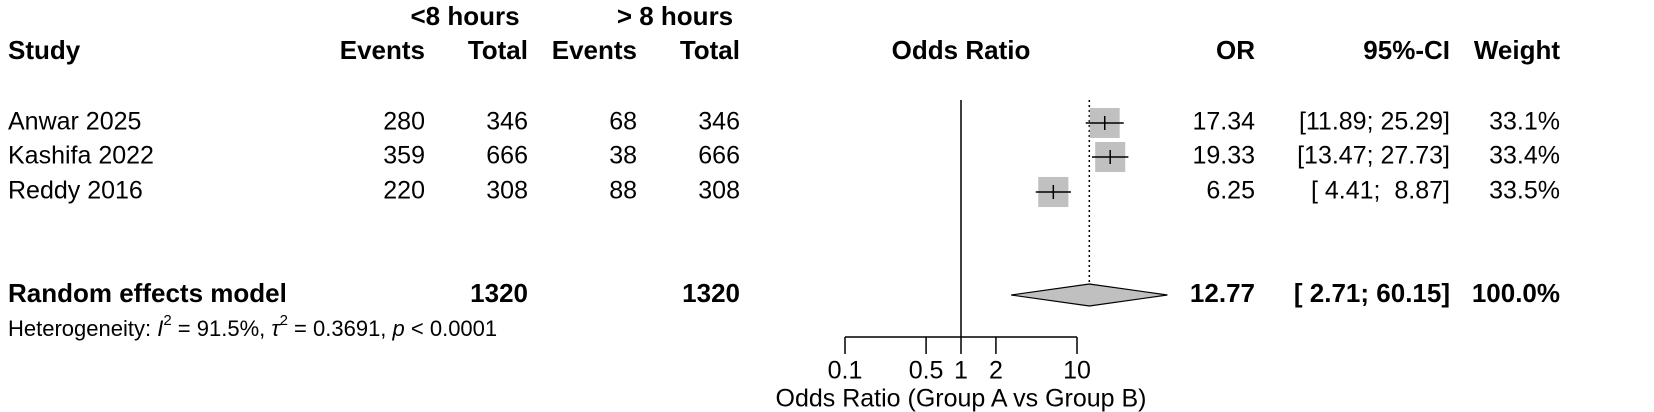 The image size is (1654, 412). What do you see at coordinates (926, 371) in the screenshot?
I see `x-tick-label: 0.5` at bounding box center [926, 371].